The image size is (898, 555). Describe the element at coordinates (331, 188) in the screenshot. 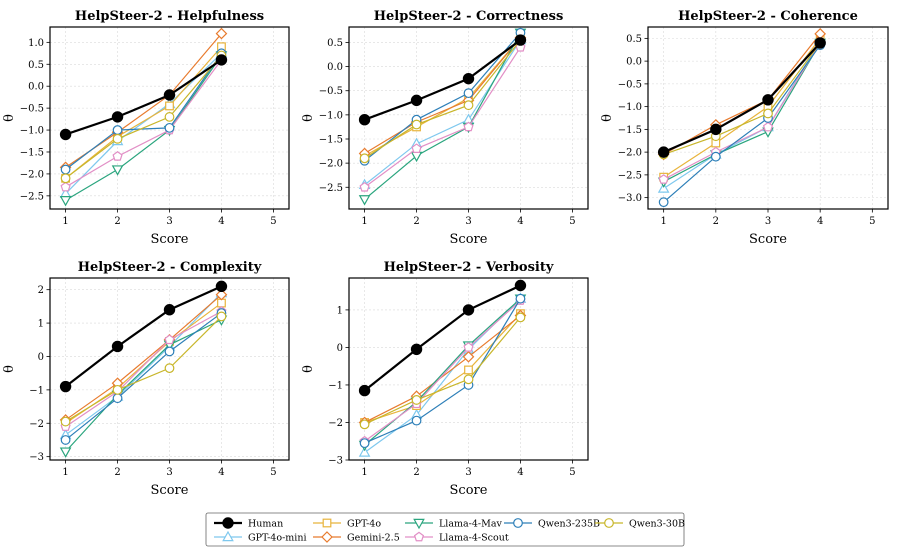

I see `y-tick-label: −2.5` at that location.